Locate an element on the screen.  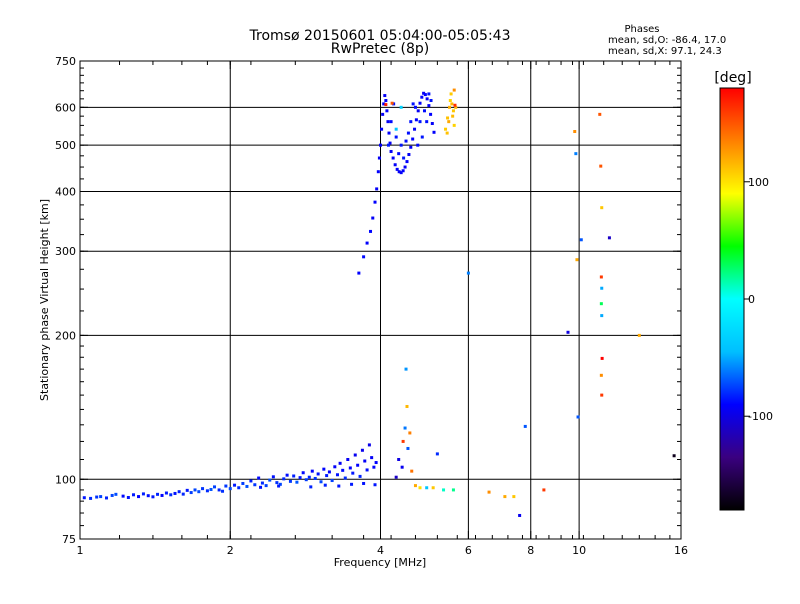
y-tick-label: 500 is located at coordinates (65, 145).